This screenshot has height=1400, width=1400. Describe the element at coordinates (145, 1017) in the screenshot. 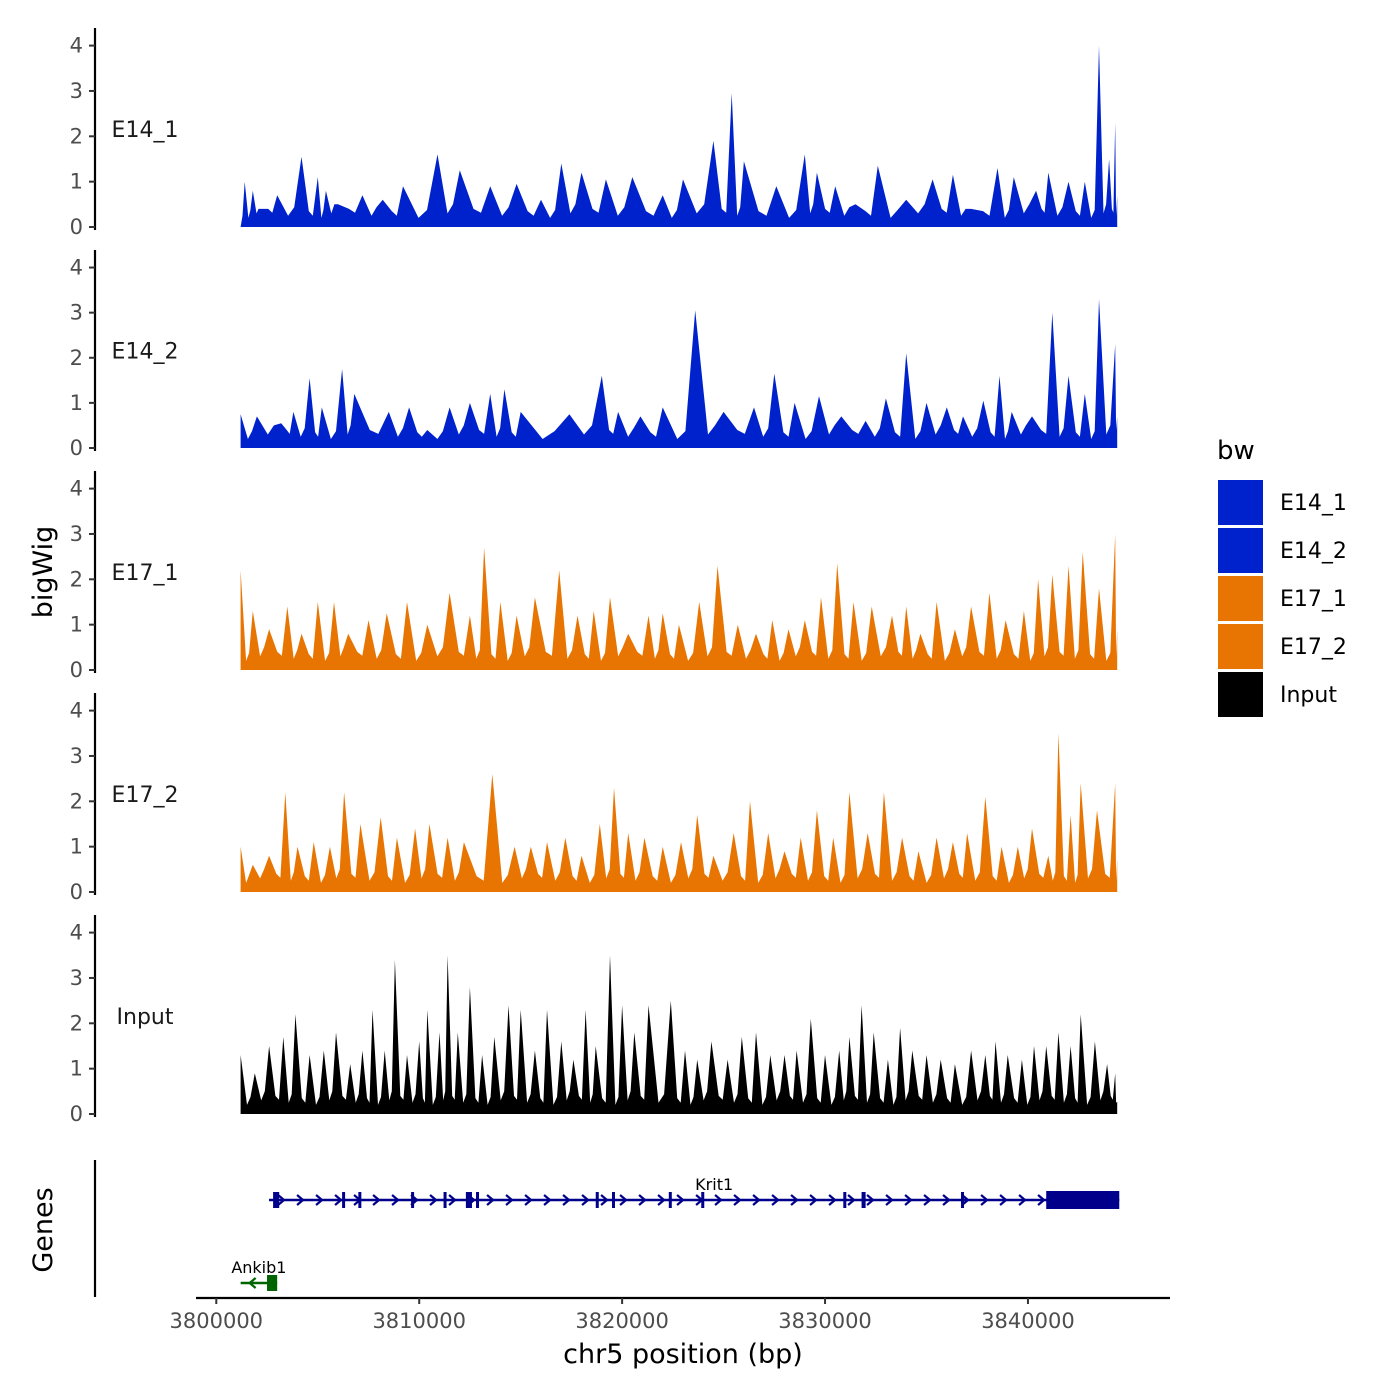

I see `track-label-Input: Input` at that location.